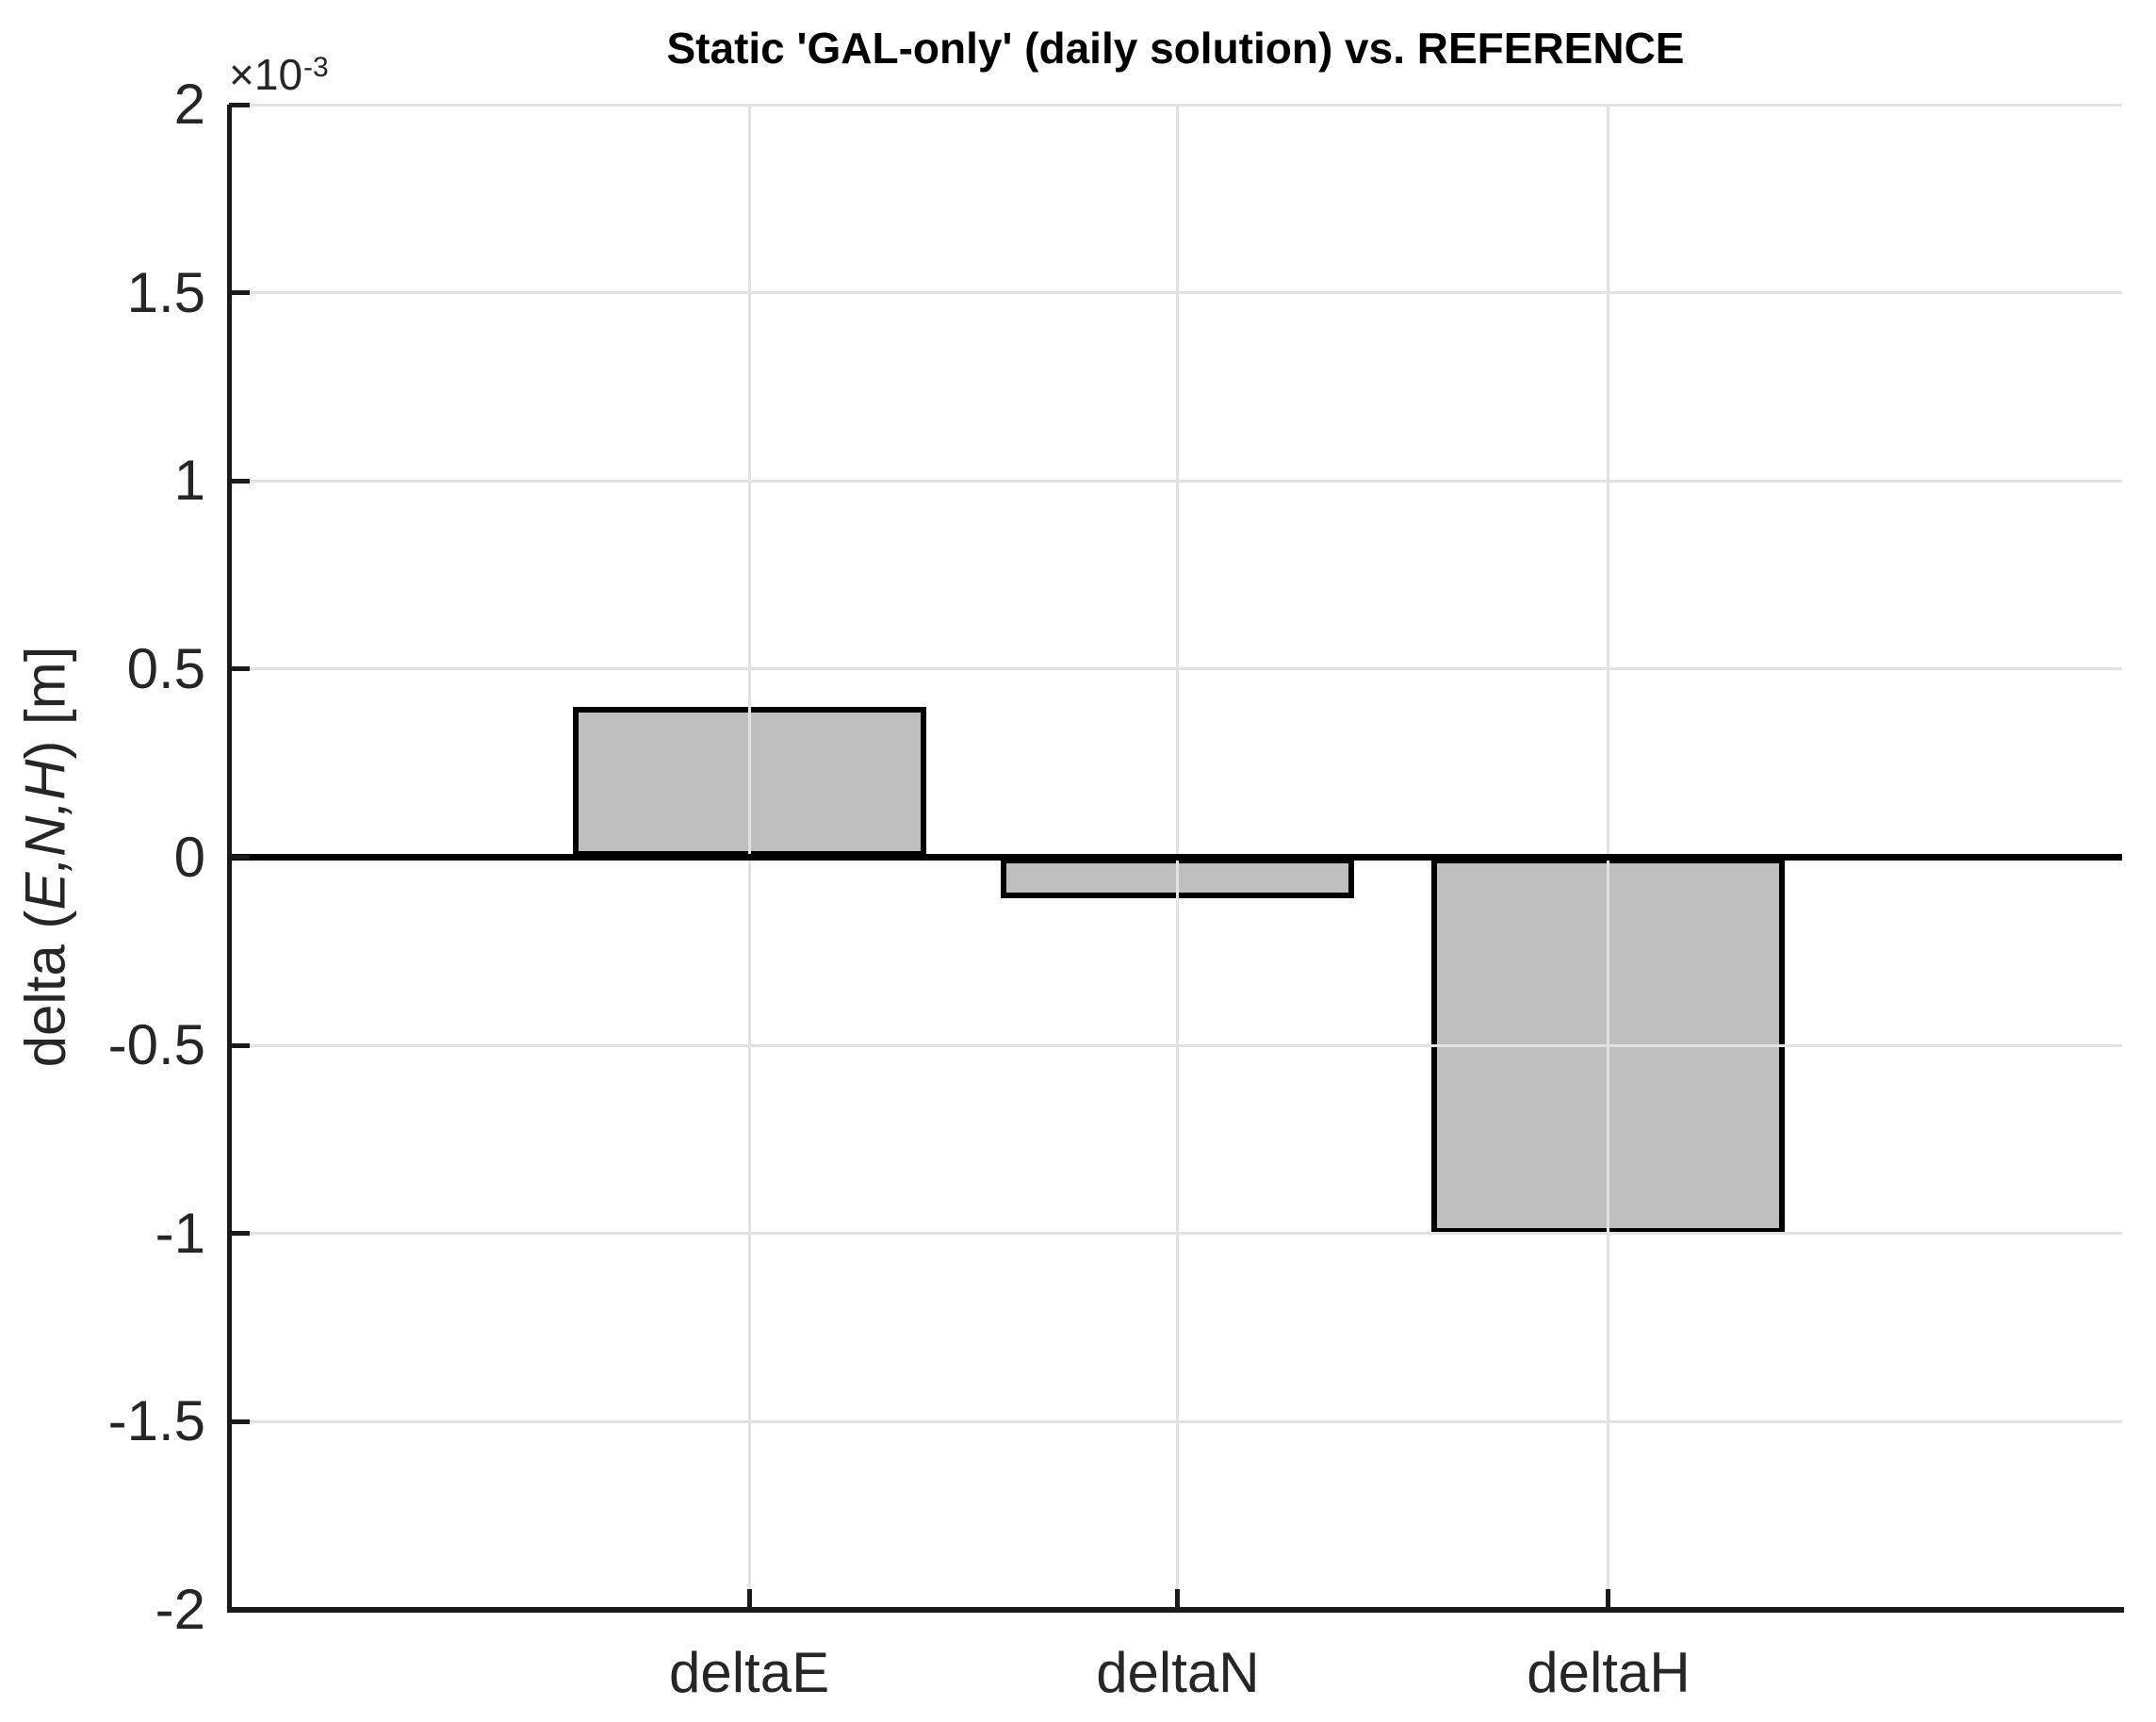  I want to click on y-tick-label: -2, so click(180, 1609).